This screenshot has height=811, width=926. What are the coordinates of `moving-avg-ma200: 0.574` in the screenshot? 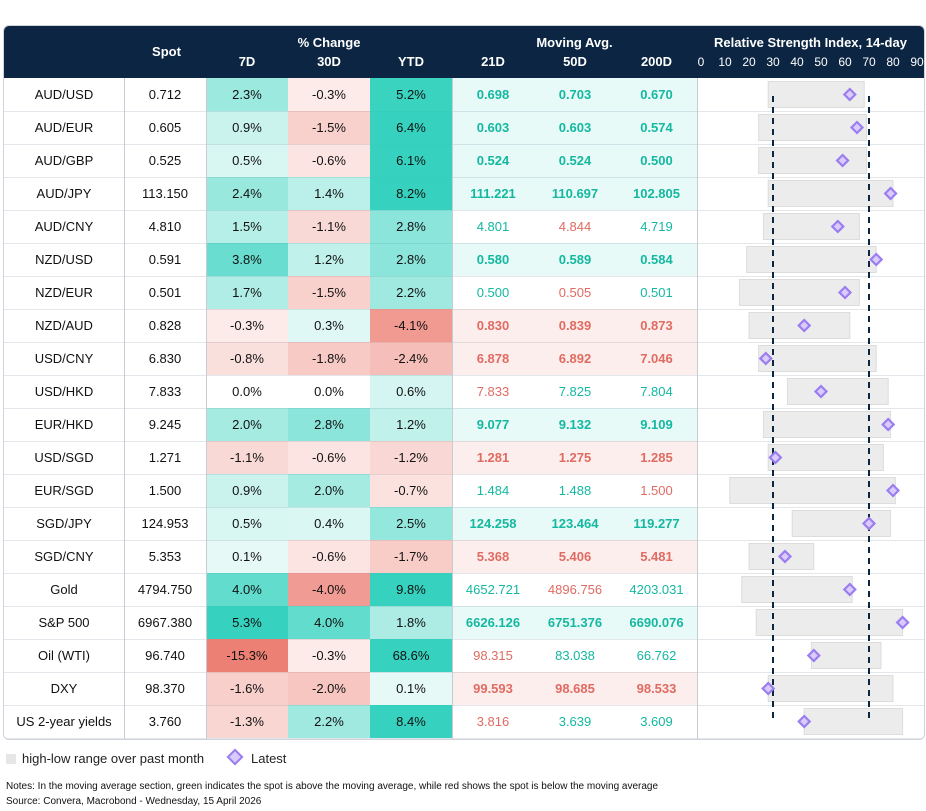 It's located at (656, 127).